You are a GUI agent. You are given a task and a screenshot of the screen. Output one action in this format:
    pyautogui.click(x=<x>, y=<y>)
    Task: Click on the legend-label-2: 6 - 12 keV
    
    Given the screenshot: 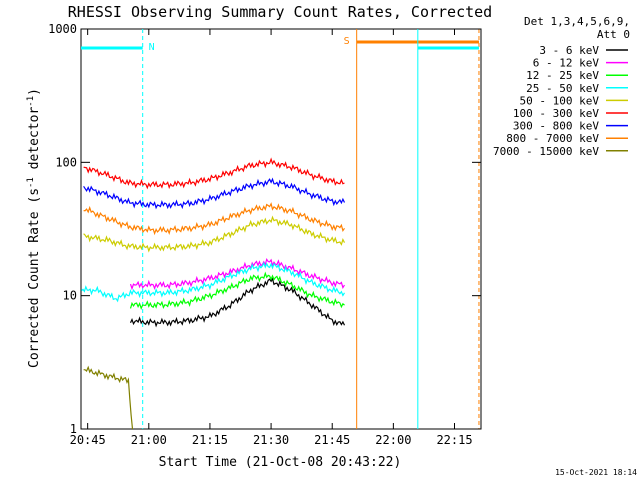 What is the action you would take?
    pyautogui.click(x=566, y=63)
    